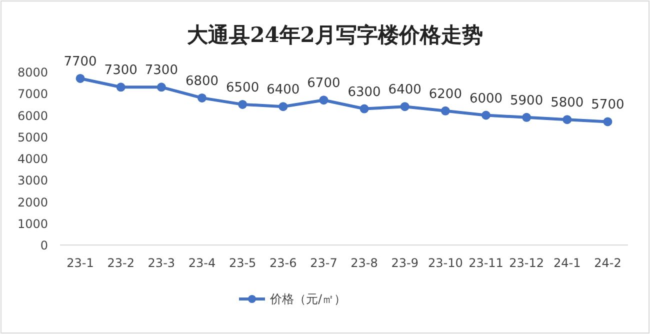 The height and width of the screenshot is (334, 650). What do you see at coordinates (243, 88) in the screenshot?
I see `data-label: 6500` at bounding box center [243, 88].